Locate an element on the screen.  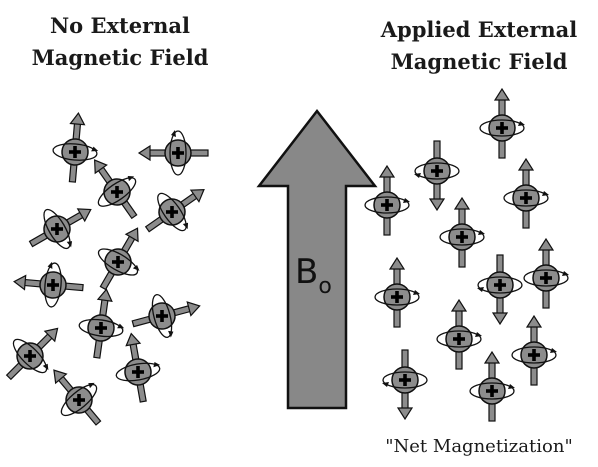
field-arrow-icon is located at coordinates (317, 259).